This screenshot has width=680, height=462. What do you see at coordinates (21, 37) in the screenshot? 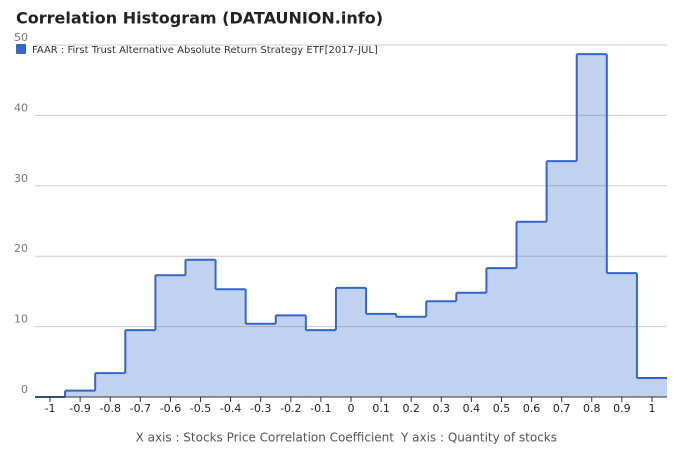
I see `y-tick-label: 50` at bounding box center [21, 37].